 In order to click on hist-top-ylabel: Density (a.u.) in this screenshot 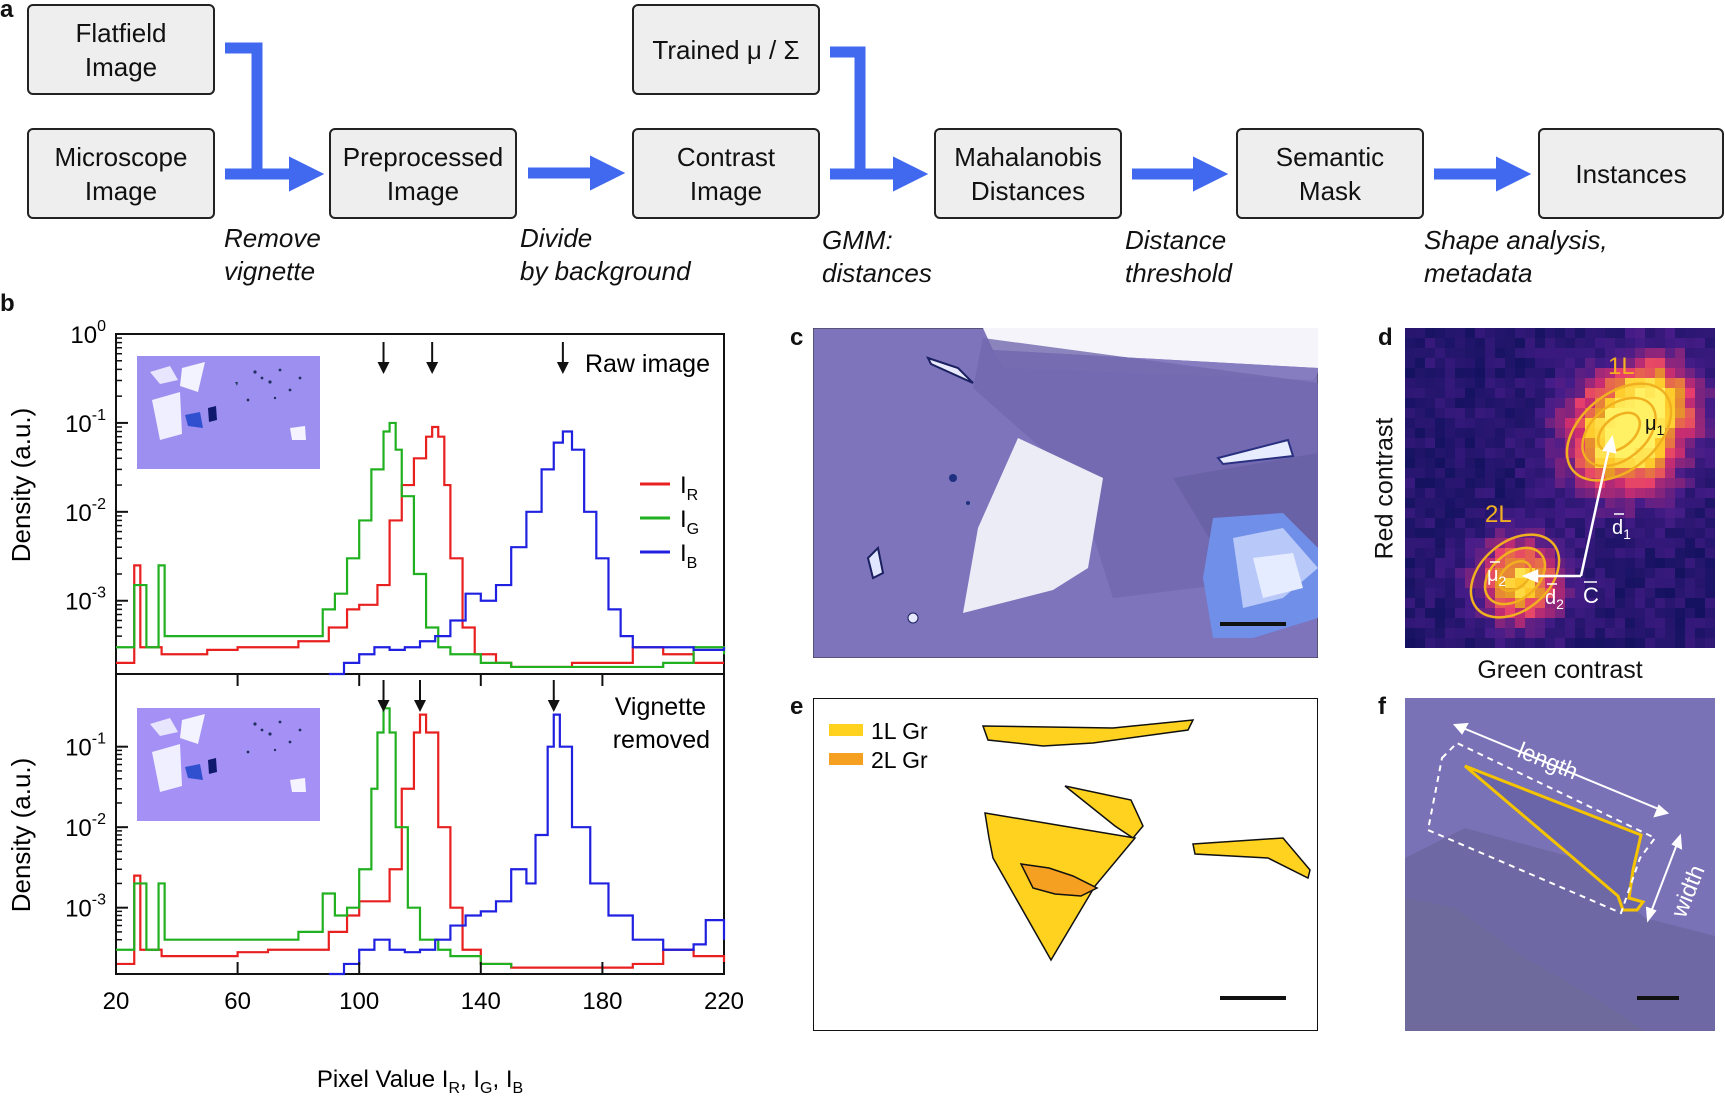, I will do `click(21, 485)`.